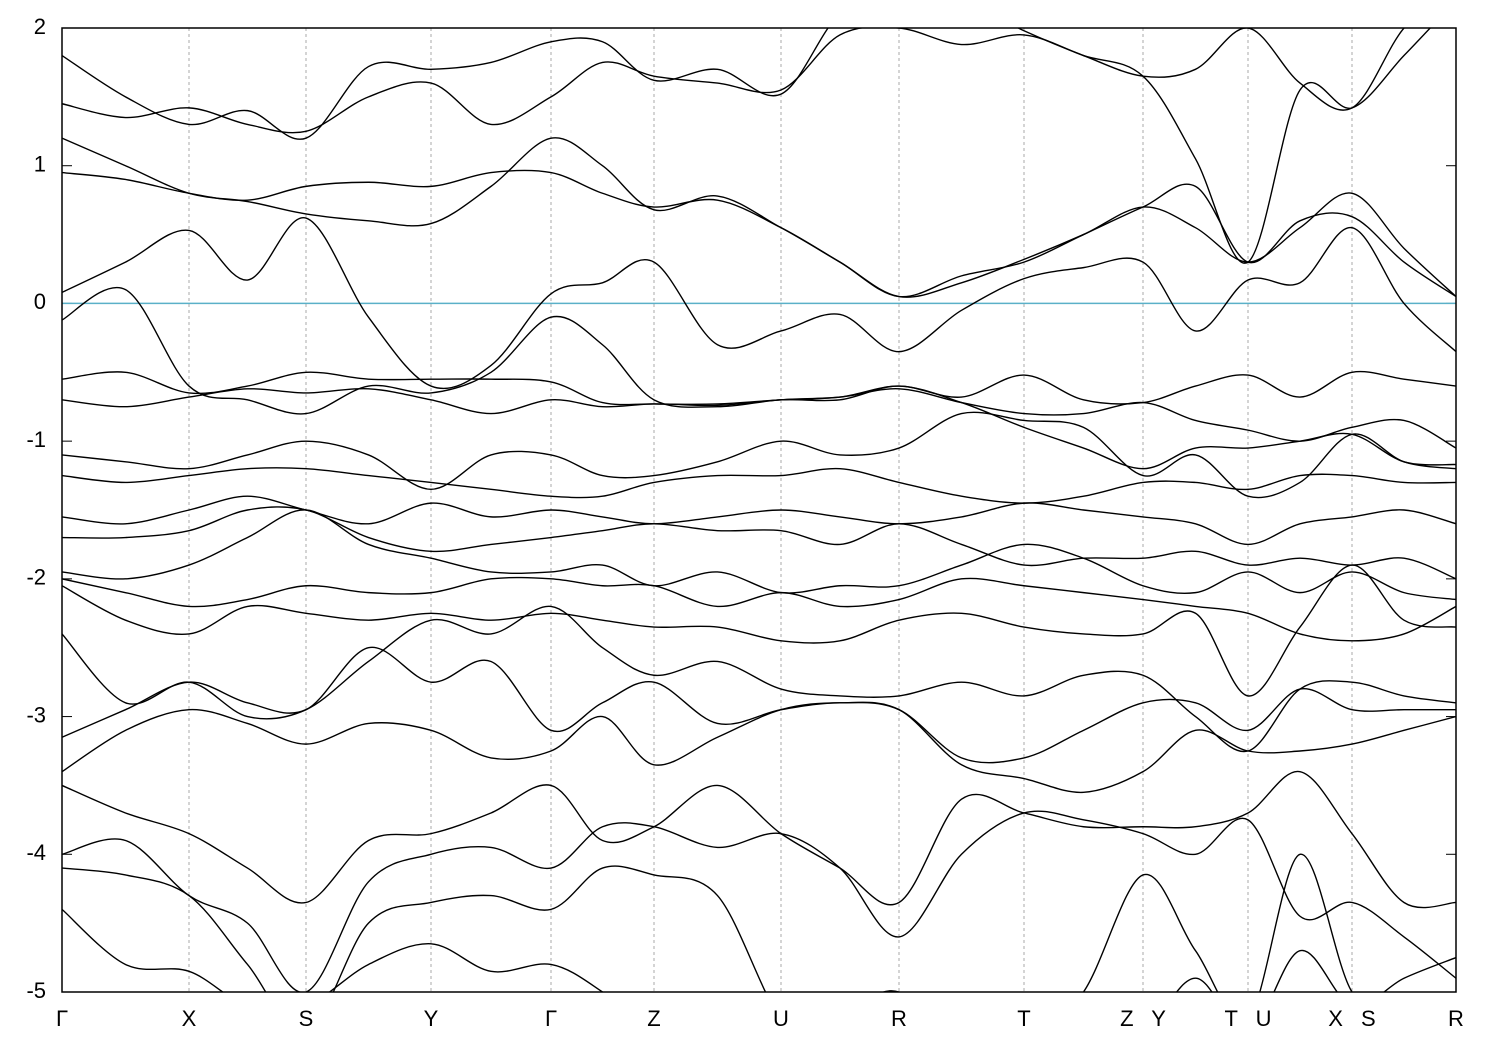 The width and height of the screenshot is (1500, 1050). What do you see at coordinates (36, 439) in the screenshot?
I see `y-tick-label: -1` at bounding box center [36, 439].